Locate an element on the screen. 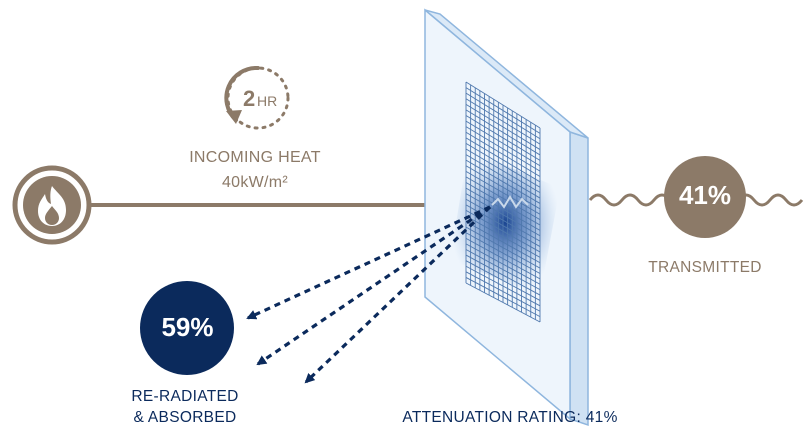 The image size is (805, 428). impact-squiggle is located at coordinates (510, 202).